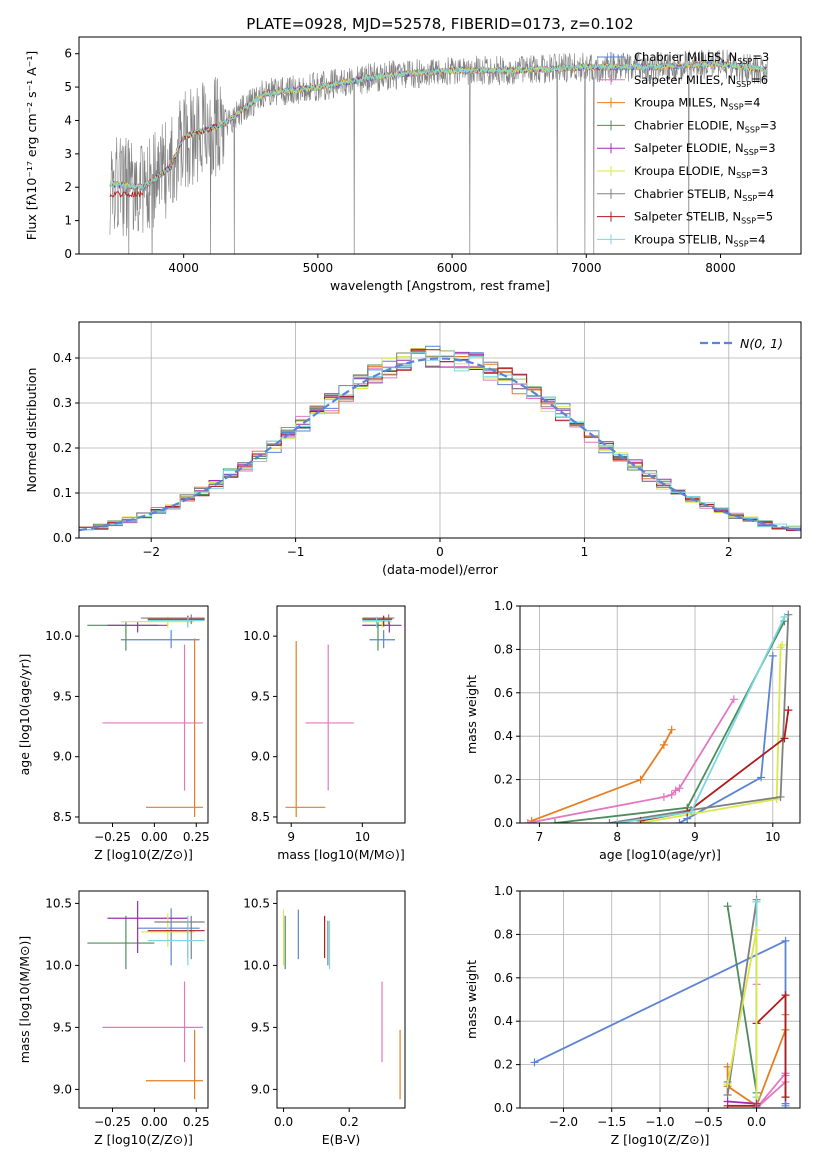 This screenshot has width=819, height=1170. What do you see at coordinates (660, 1001) in the screenshot?
I see `plot-area-massweight-vs-Z` at bounding box center [660, 1001].